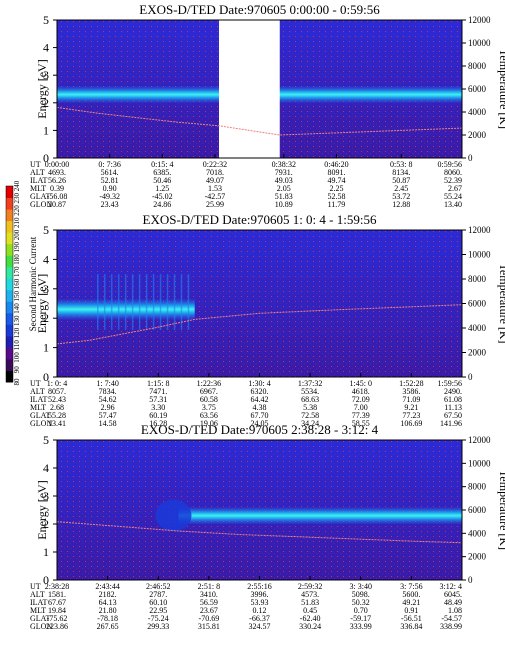  I want to click on table-cell: 49.74, so click(336, 180).